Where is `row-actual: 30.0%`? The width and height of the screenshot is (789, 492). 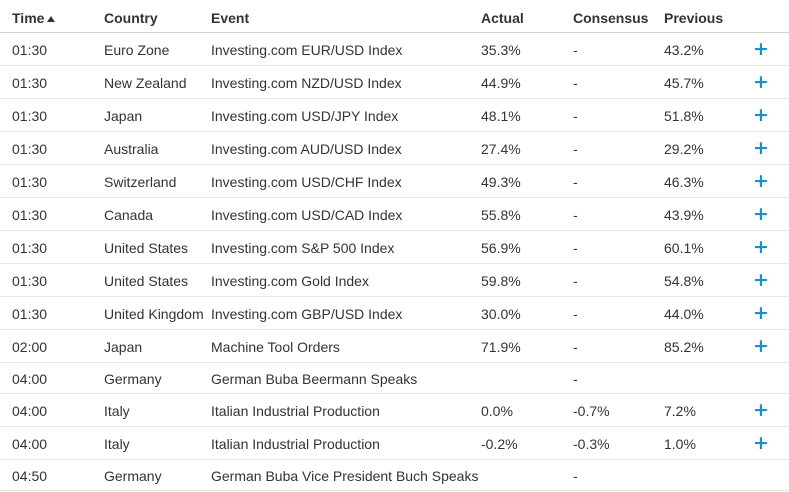
row-actual: 30.0% is located at coordinates (501, 314).